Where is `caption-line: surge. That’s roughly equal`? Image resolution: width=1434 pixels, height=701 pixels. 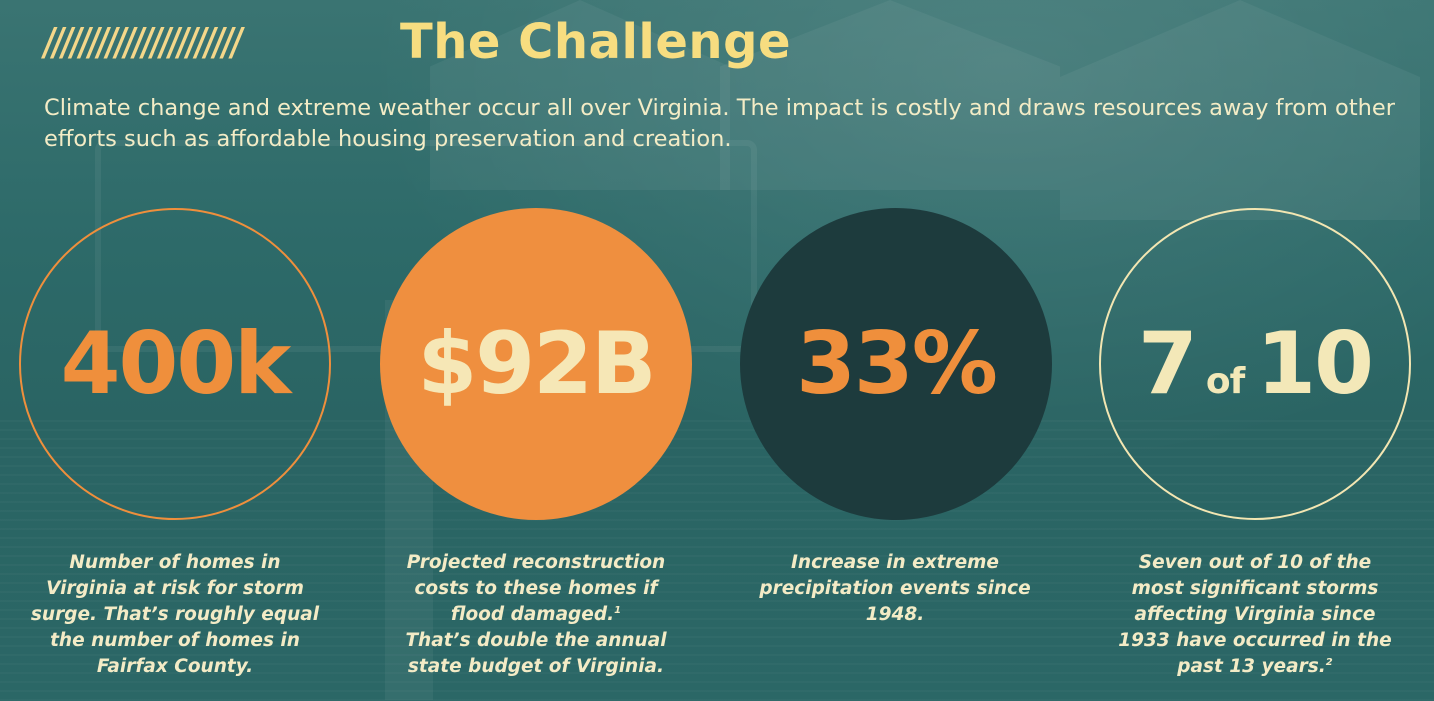 caption-line: surge. That’s roughly equal is located at coordinates (175, 614).